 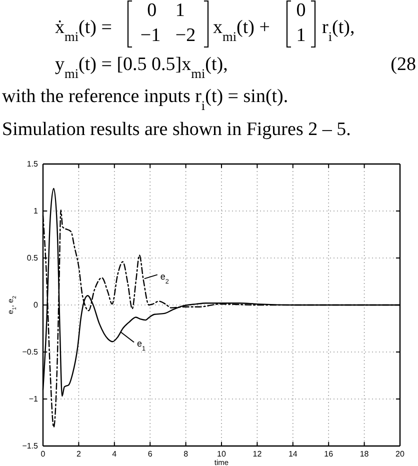 What do you see at coordinates (403, 64) in the screenshot?
I see `text: (28` at bounding box center [403, 64].